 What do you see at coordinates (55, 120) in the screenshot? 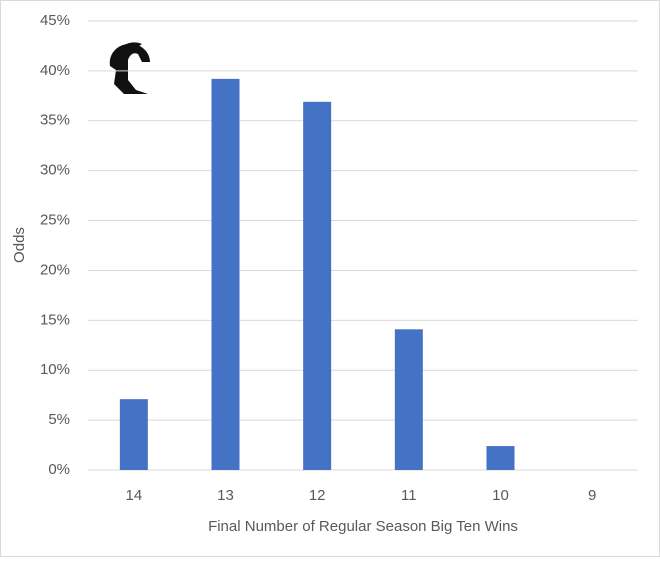
I see `y-tick-label: 35%` at bounding box center [55, 120].